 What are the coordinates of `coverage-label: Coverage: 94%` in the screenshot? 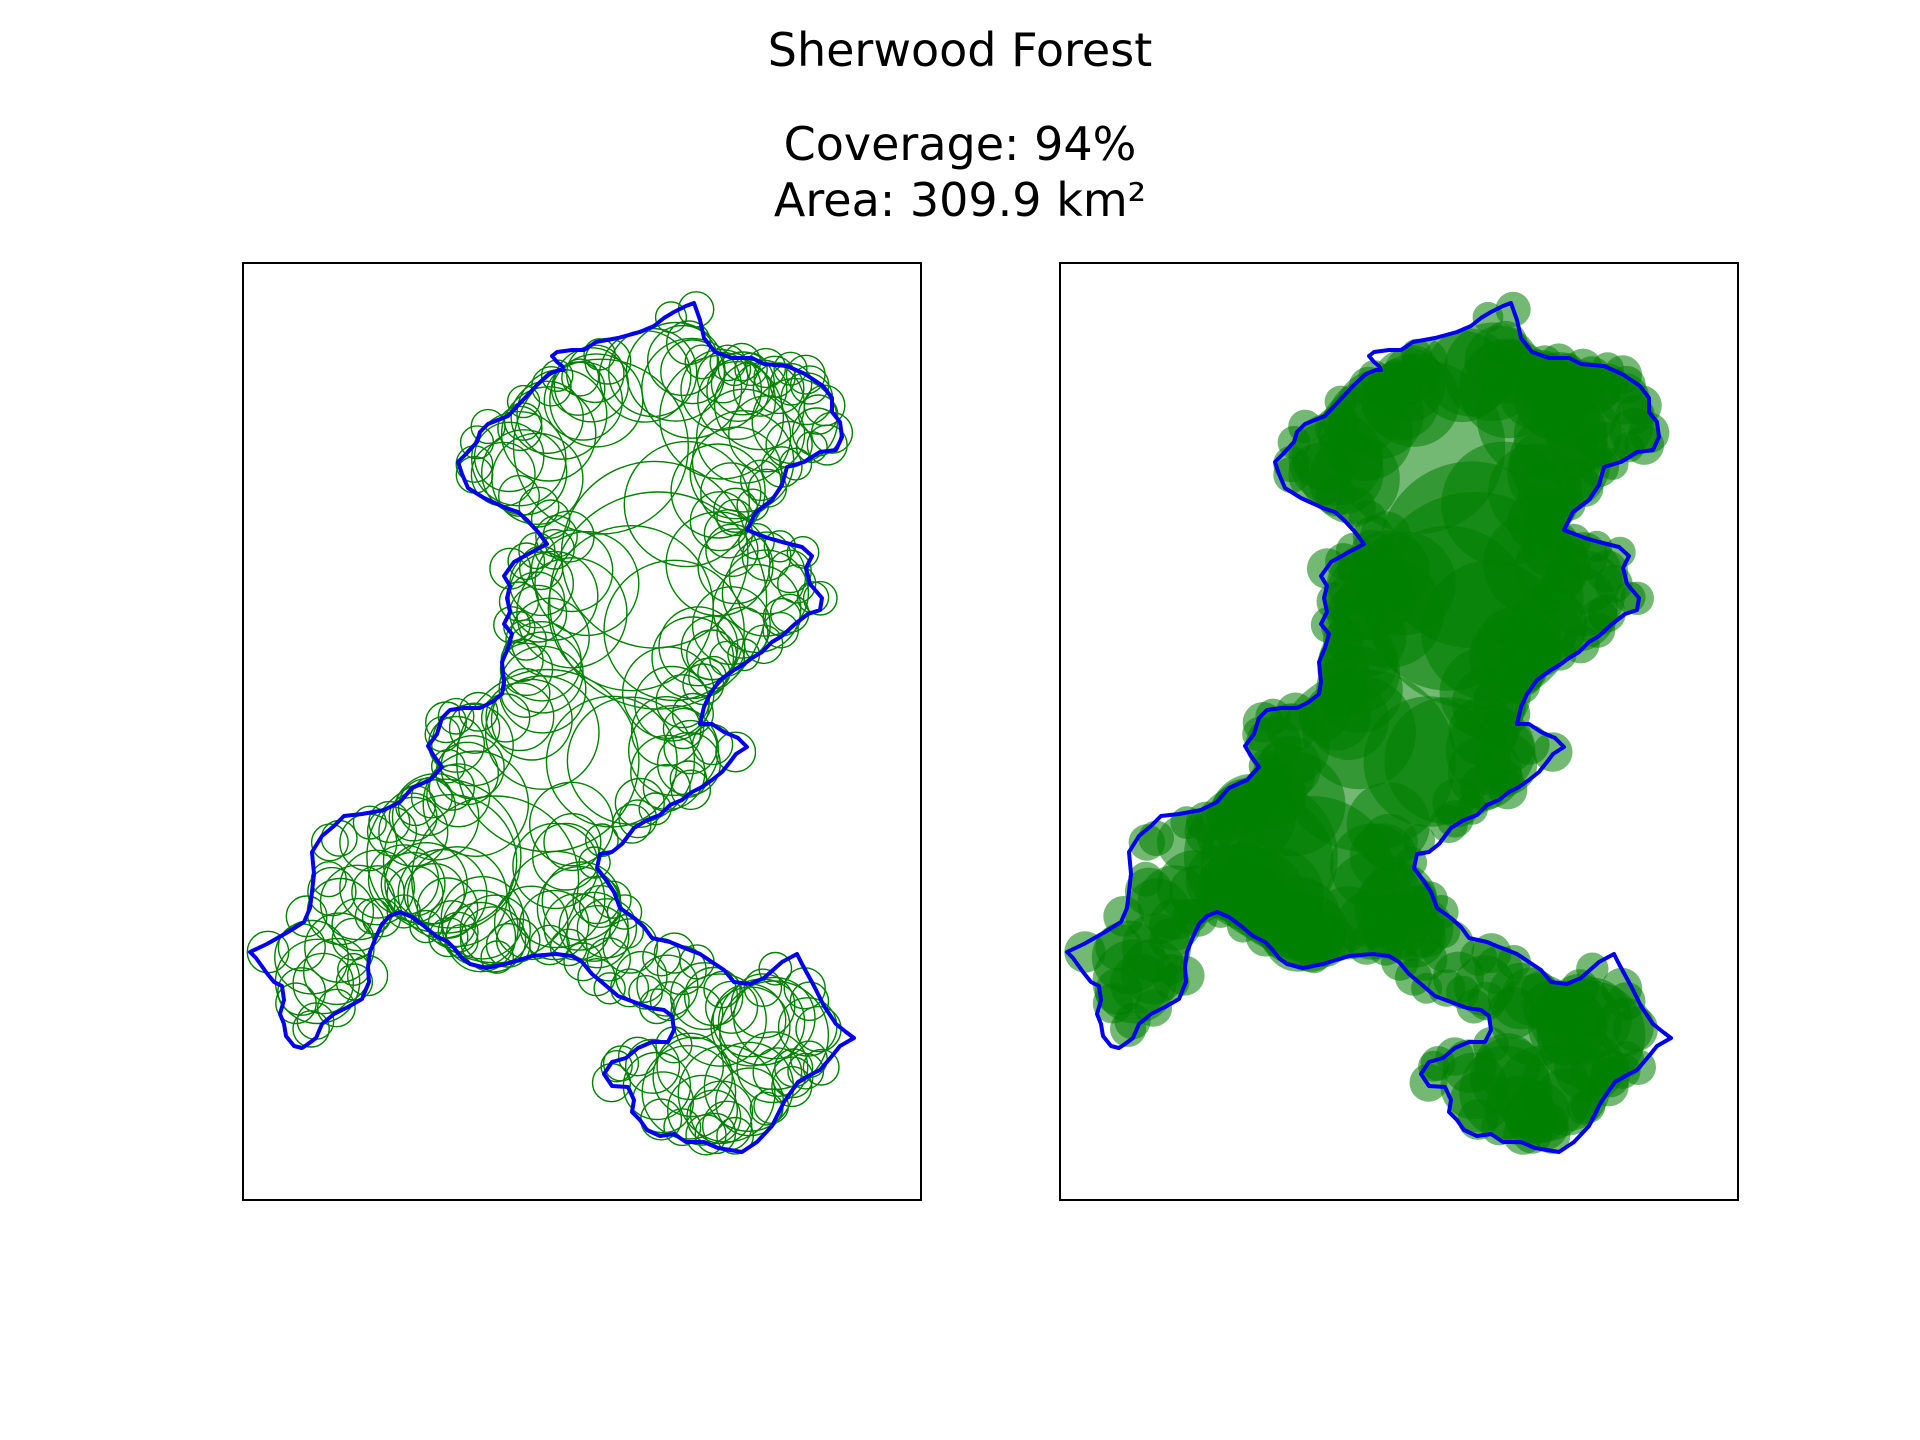 It's located at (960, 144).